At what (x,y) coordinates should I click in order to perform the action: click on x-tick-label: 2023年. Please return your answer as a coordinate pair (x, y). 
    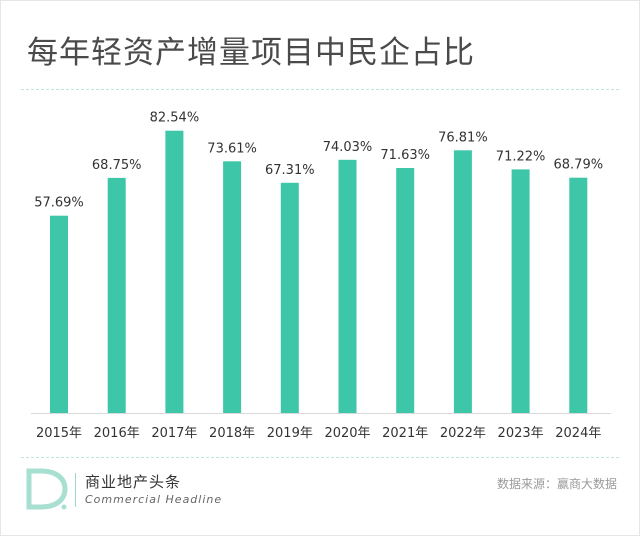
    Looking at the image, I should click on (521, 433).